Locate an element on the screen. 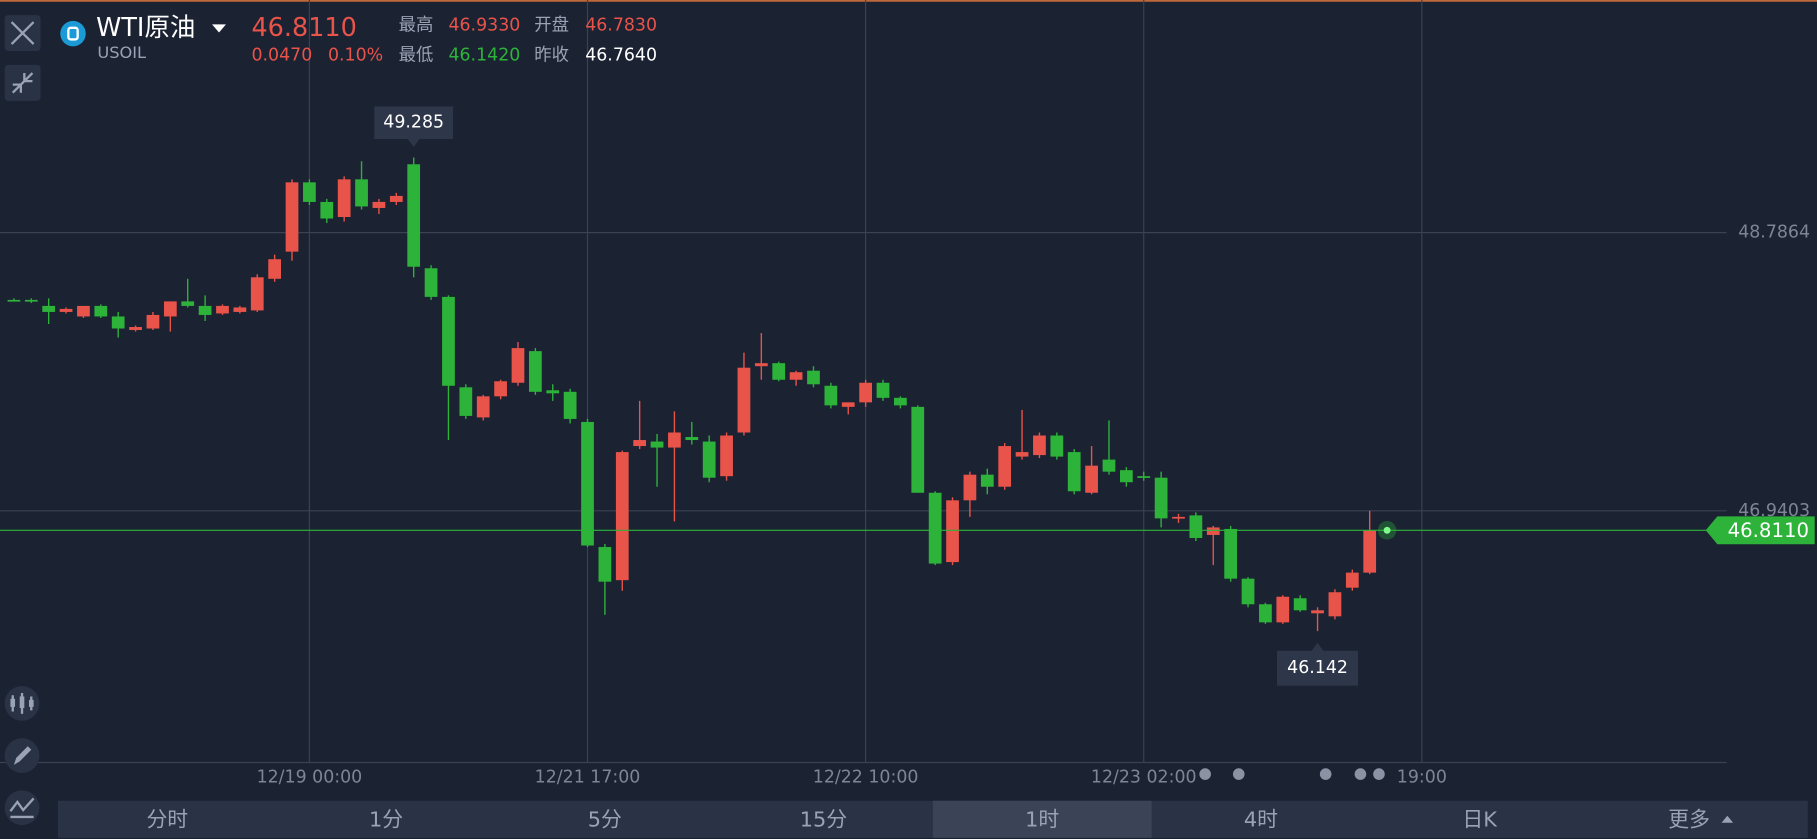  candle-type-button is located at coordinates (22, 703).